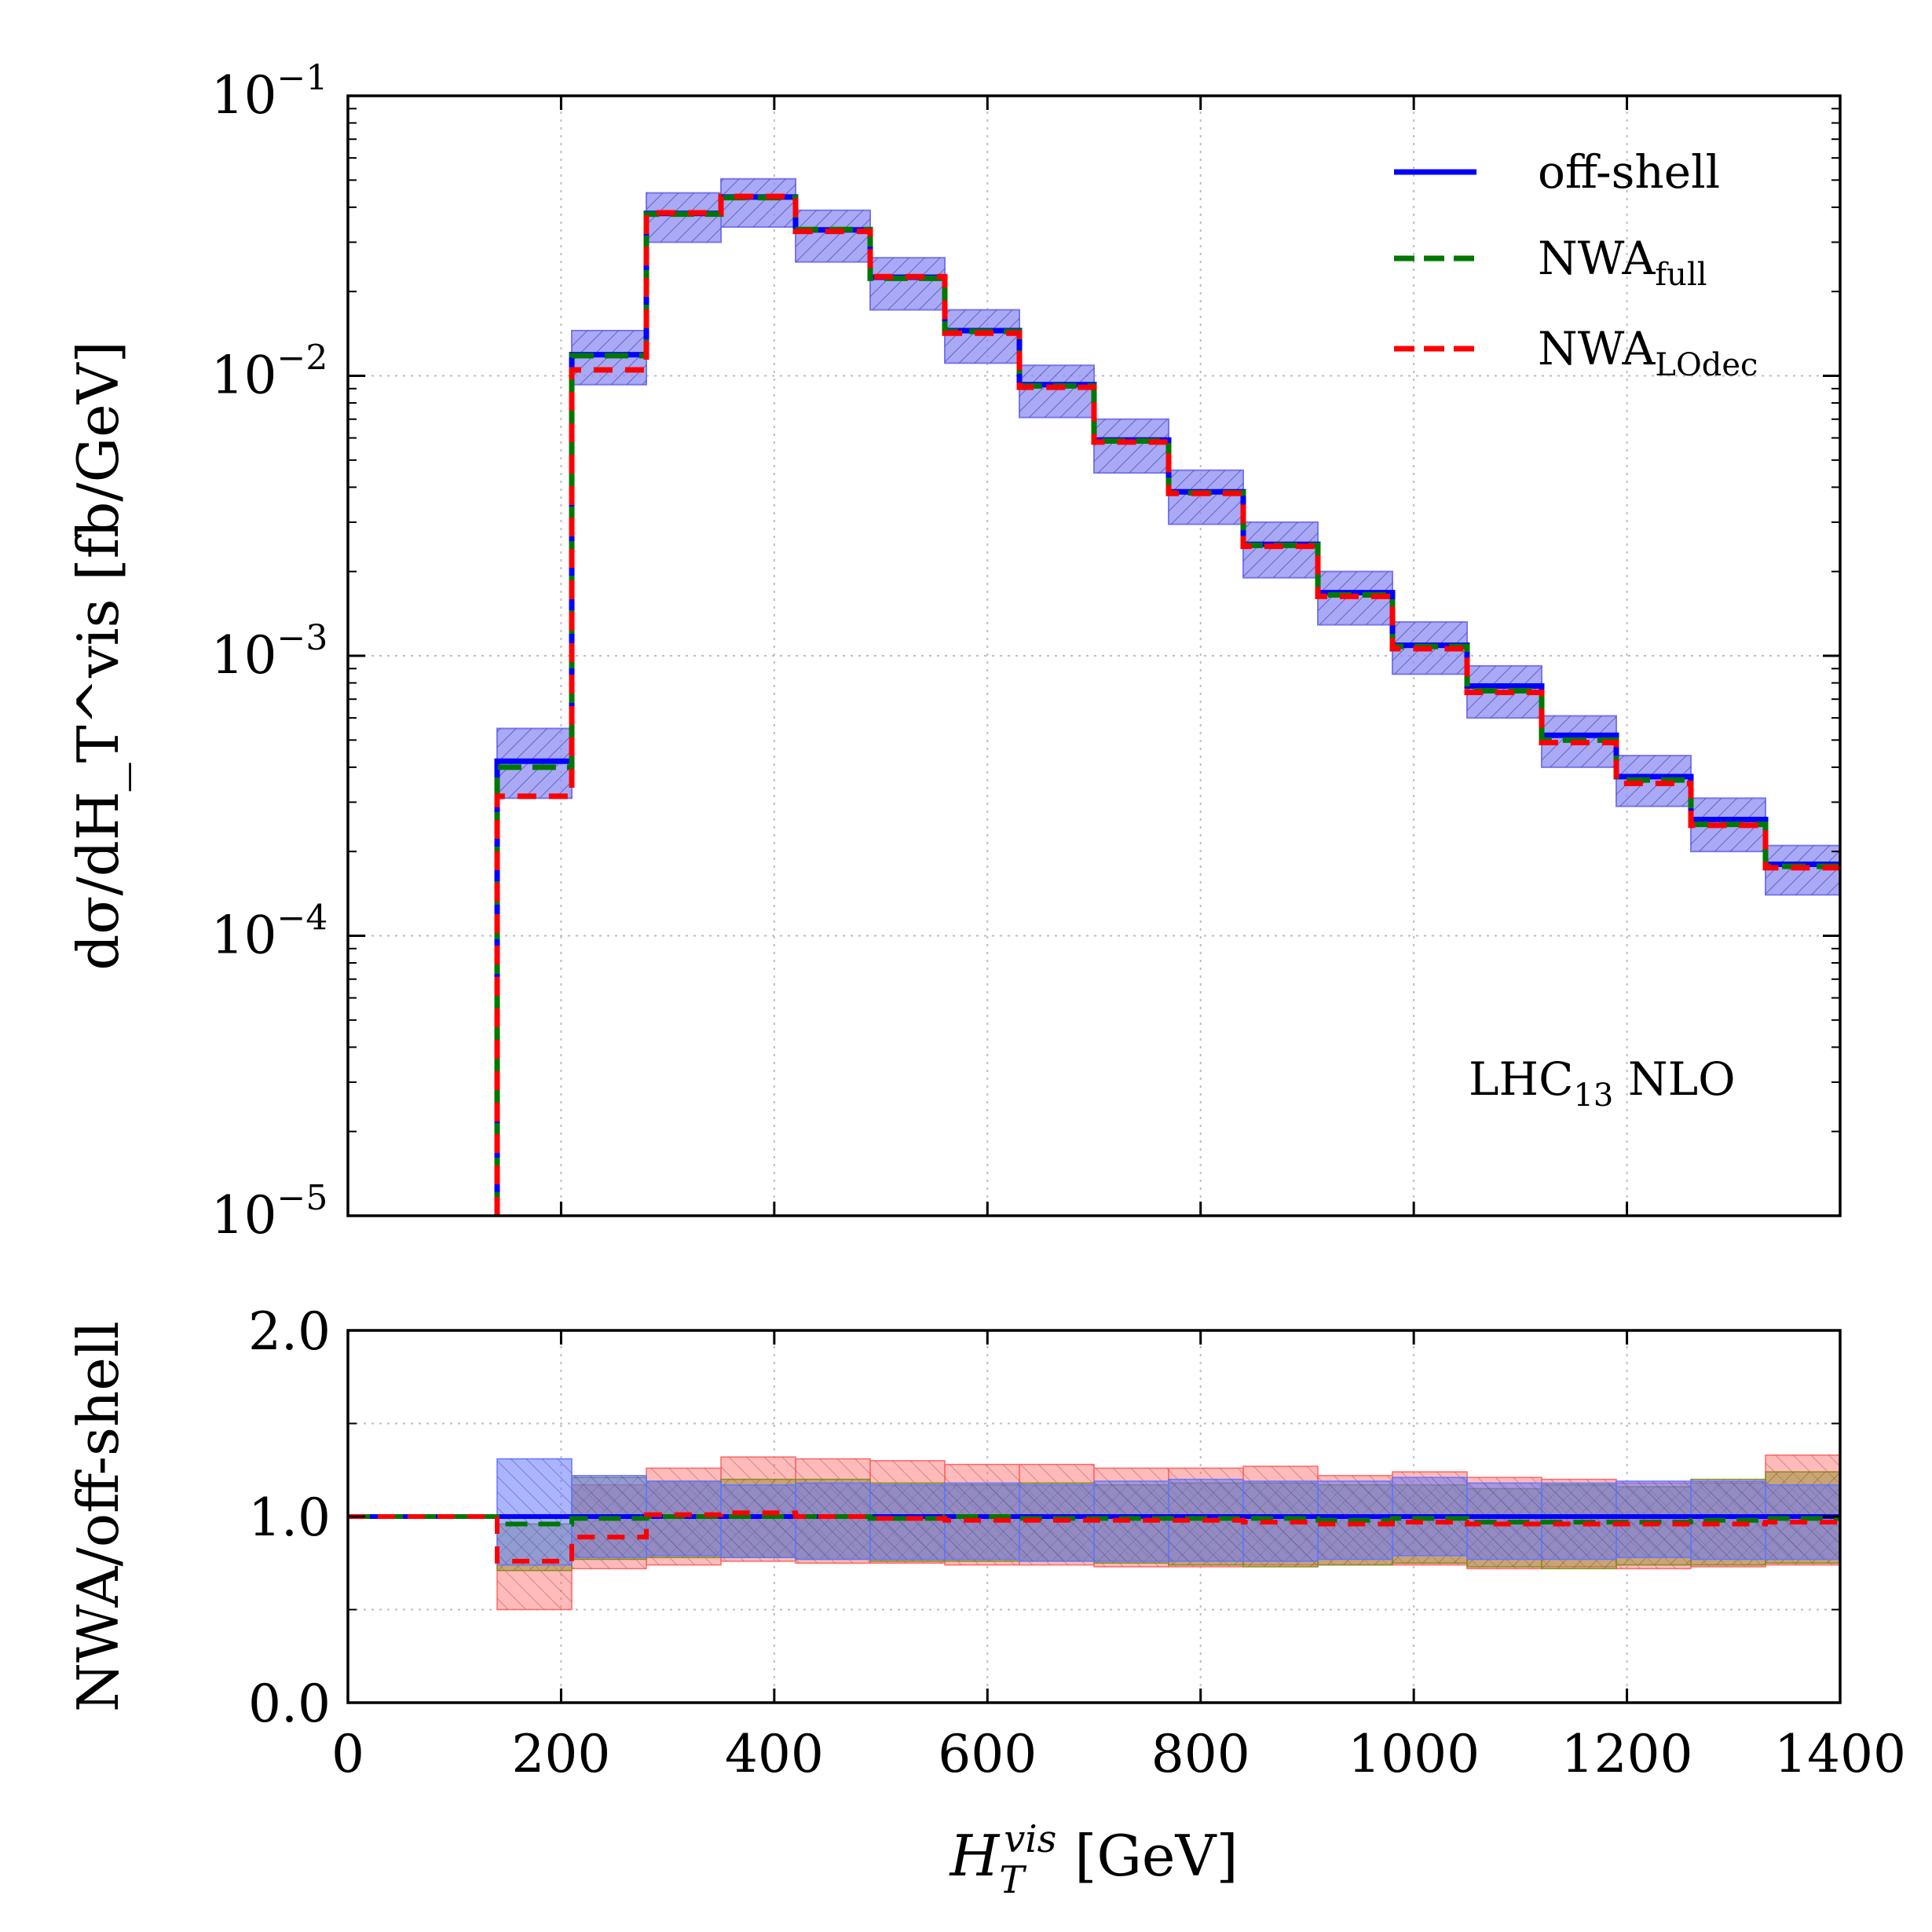 The image size is (1932, 1932). I want to click on main-y-tick-label: 10⁻², so click(269, 372).